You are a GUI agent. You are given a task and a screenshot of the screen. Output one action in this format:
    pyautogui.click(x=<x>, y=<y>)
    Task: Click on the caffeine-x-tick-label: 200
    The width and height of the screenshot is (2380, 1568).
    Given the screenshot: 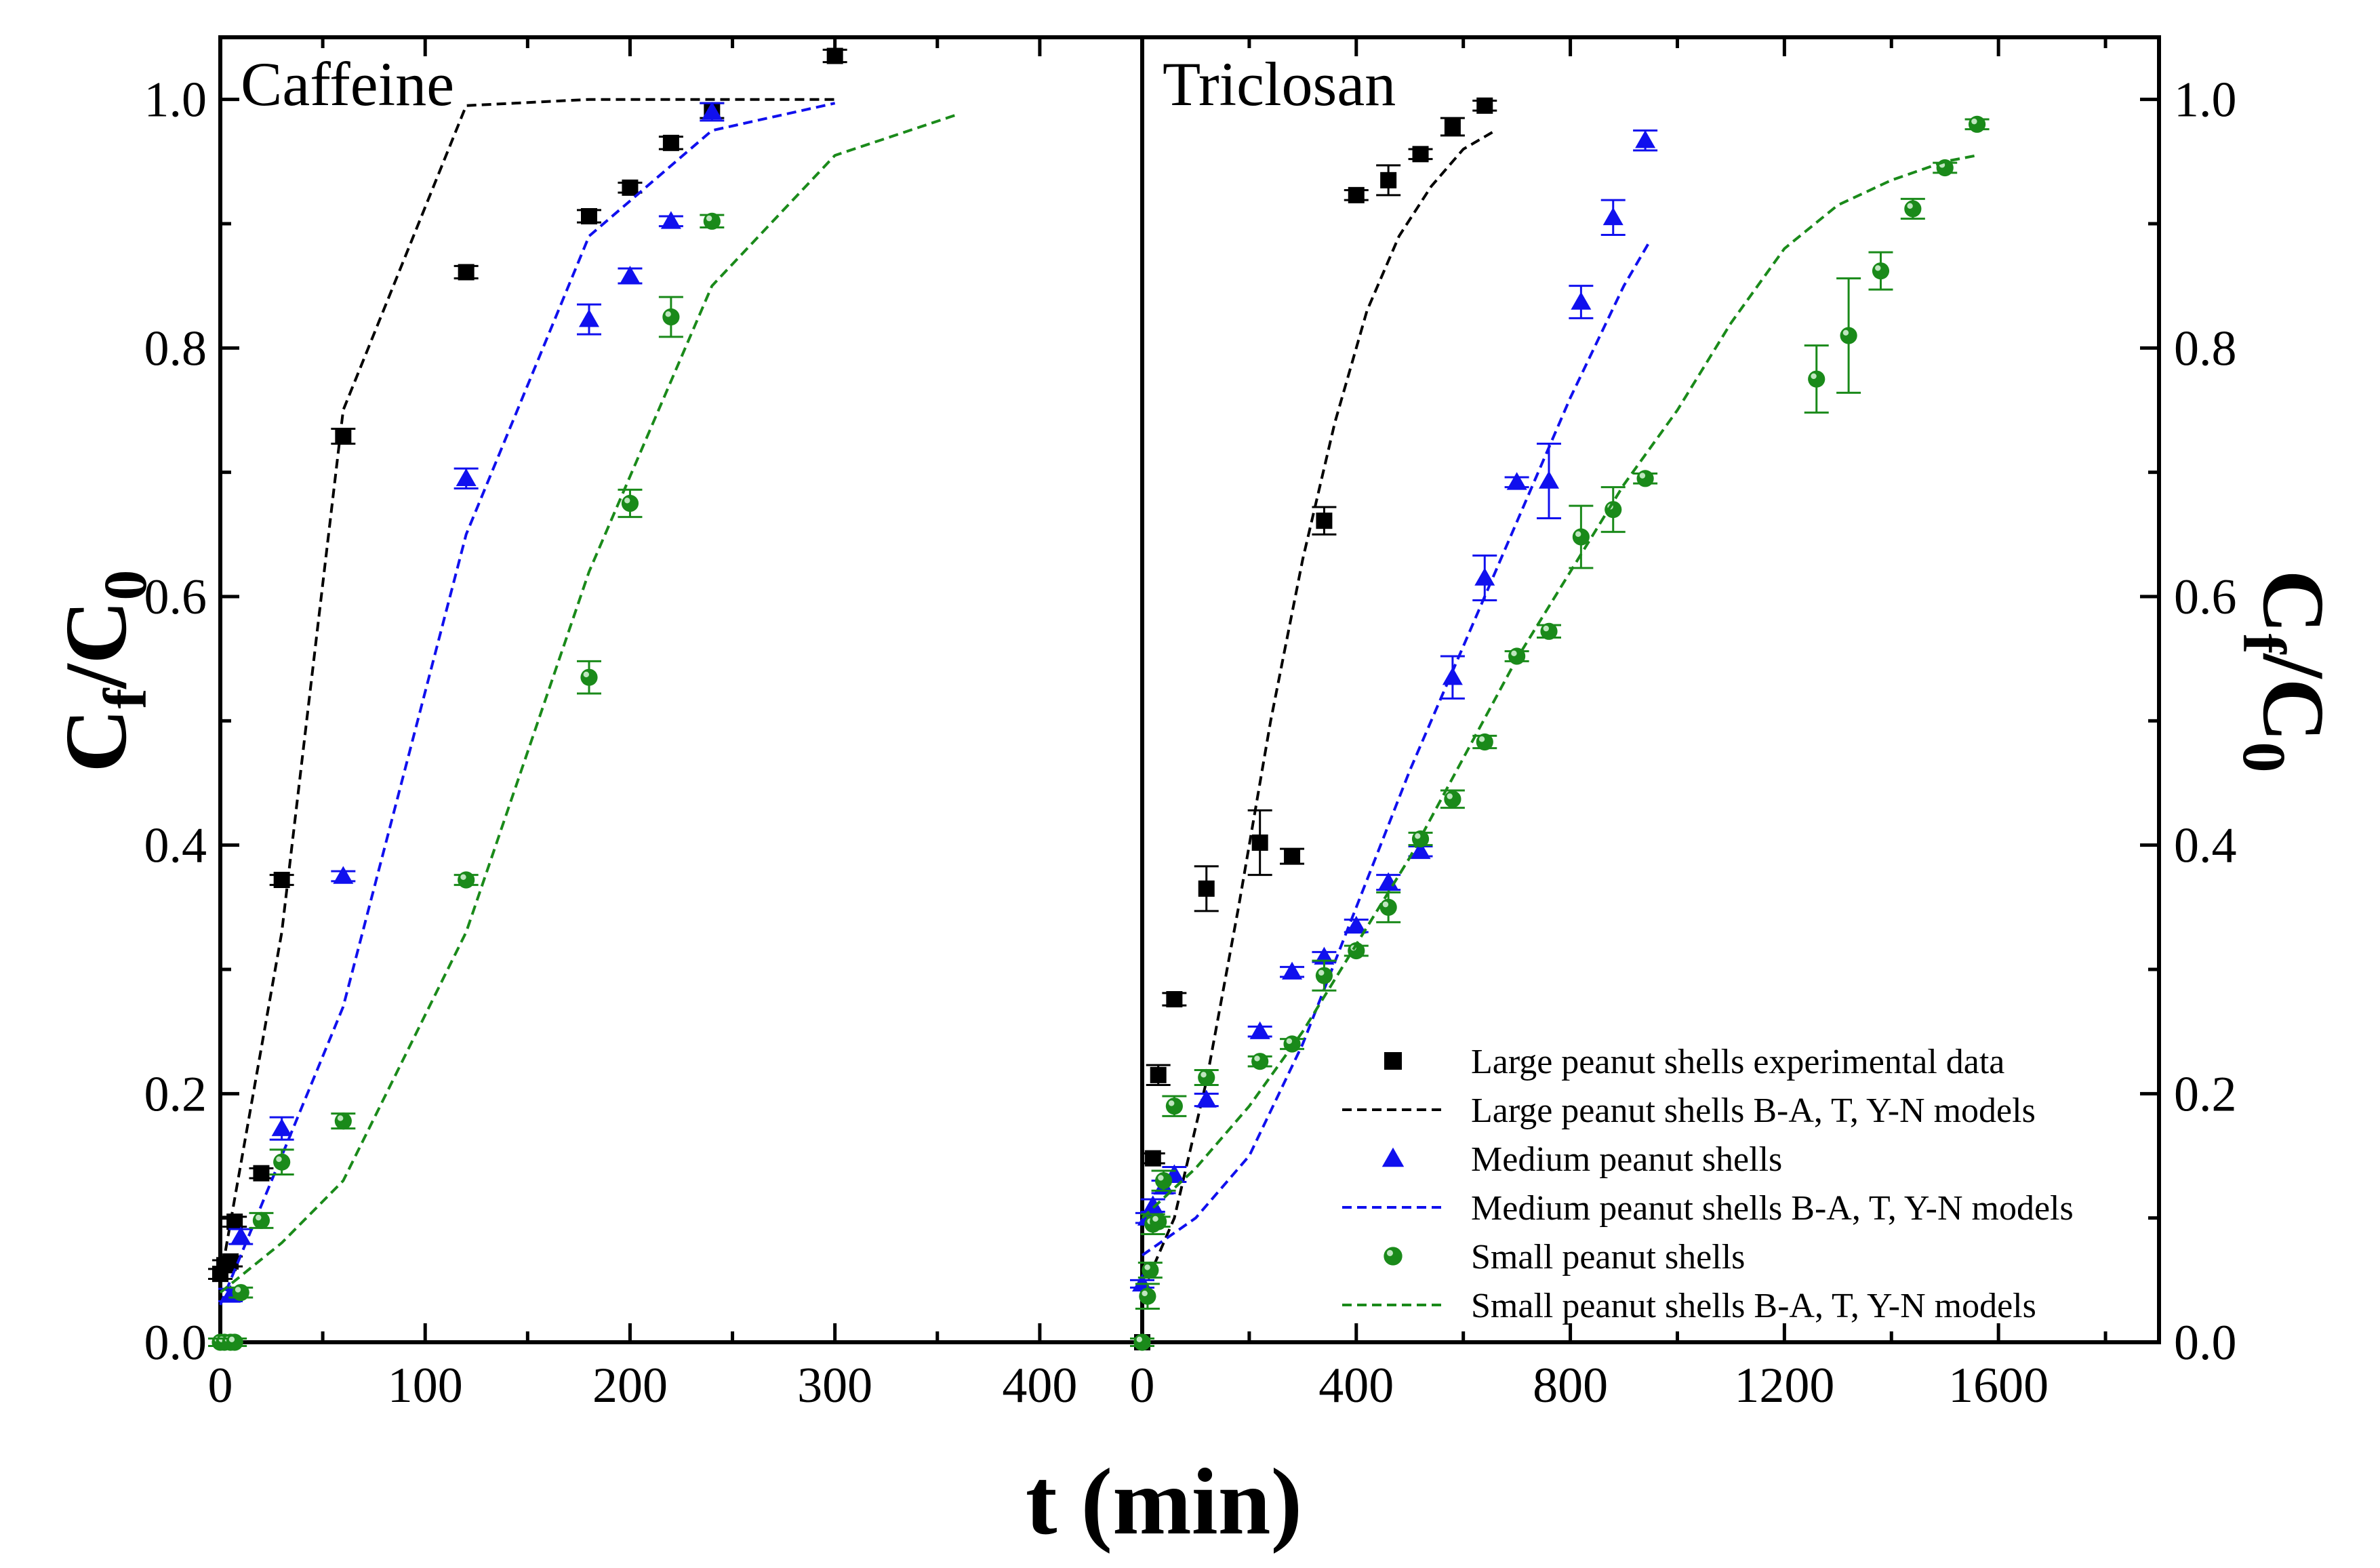 What is the action you would take?
    pyautogui.click(x=630, y=1386)
    